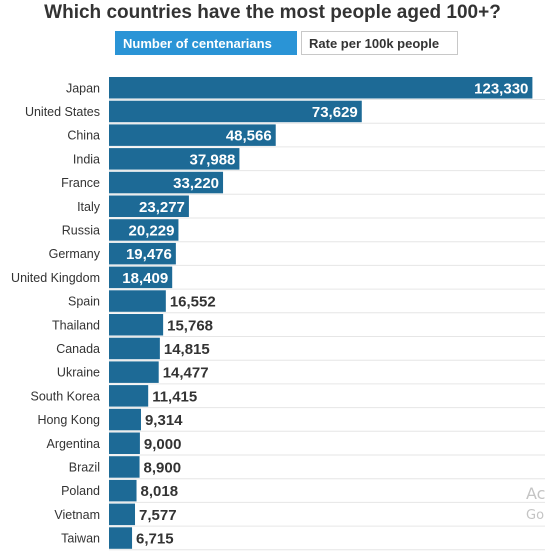 The image size is (545, 551). I want to click on category-label: Italy, so click(89, 207).